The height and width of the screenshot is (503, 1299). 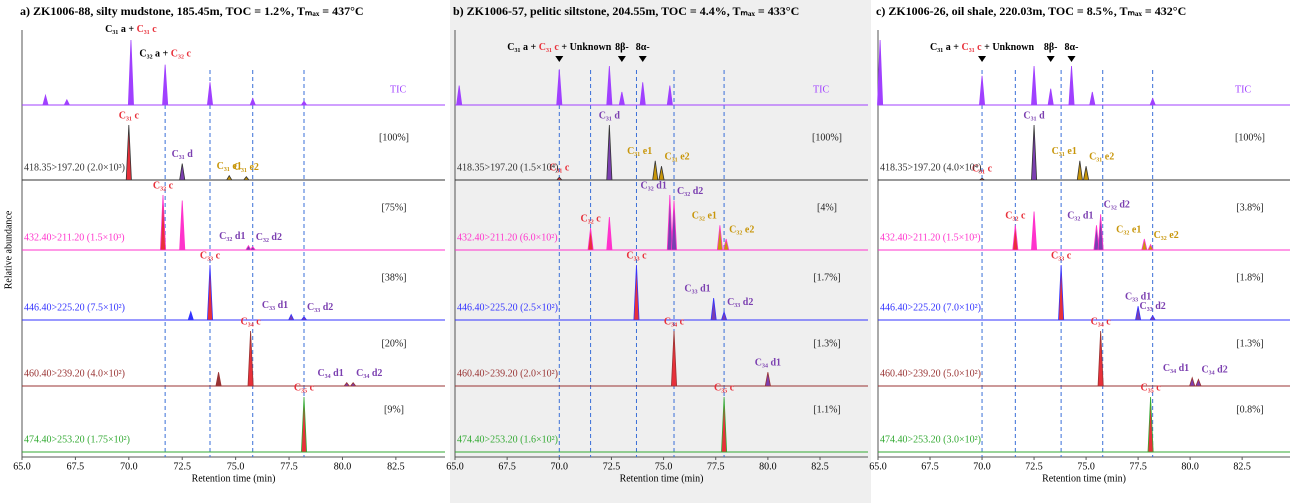 What do you see at coordinates (275, 305) in the screenshot?
I see `peak-label: C₃₃ d1` at bounding box center [275, 305].